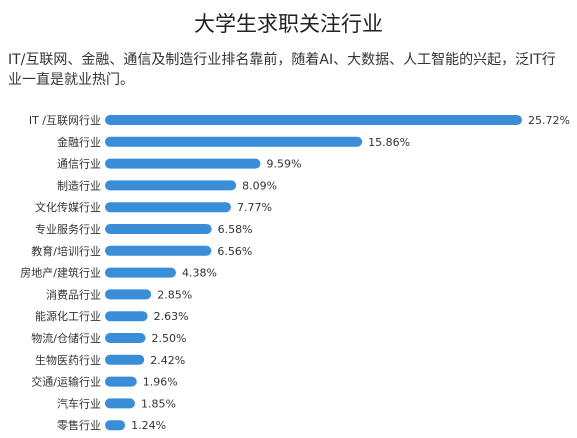  What do you see at coordinates (65, 120) in the screenshot?
I see `category-label: IT /互联网行业` at bounding box center [65, 120].